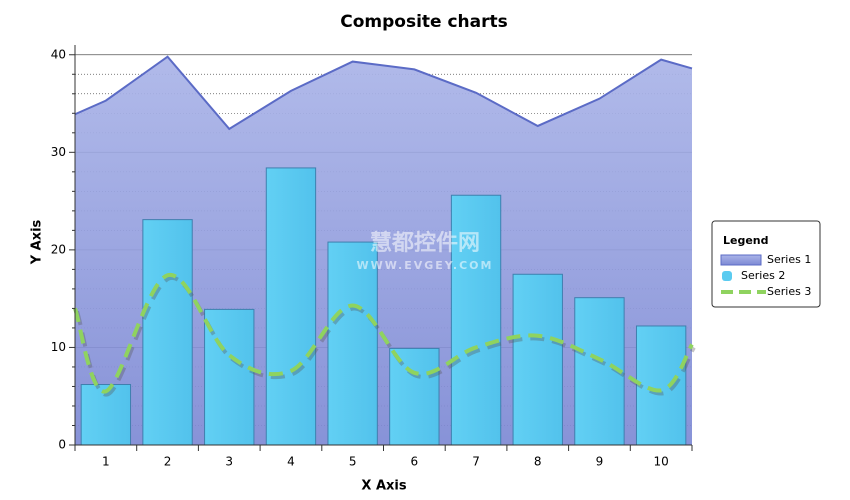 The width and height of the screenshot is (850, 500). Describe the element at coordinates (383, 93) in the screenshot. I see `area-line` at that location.